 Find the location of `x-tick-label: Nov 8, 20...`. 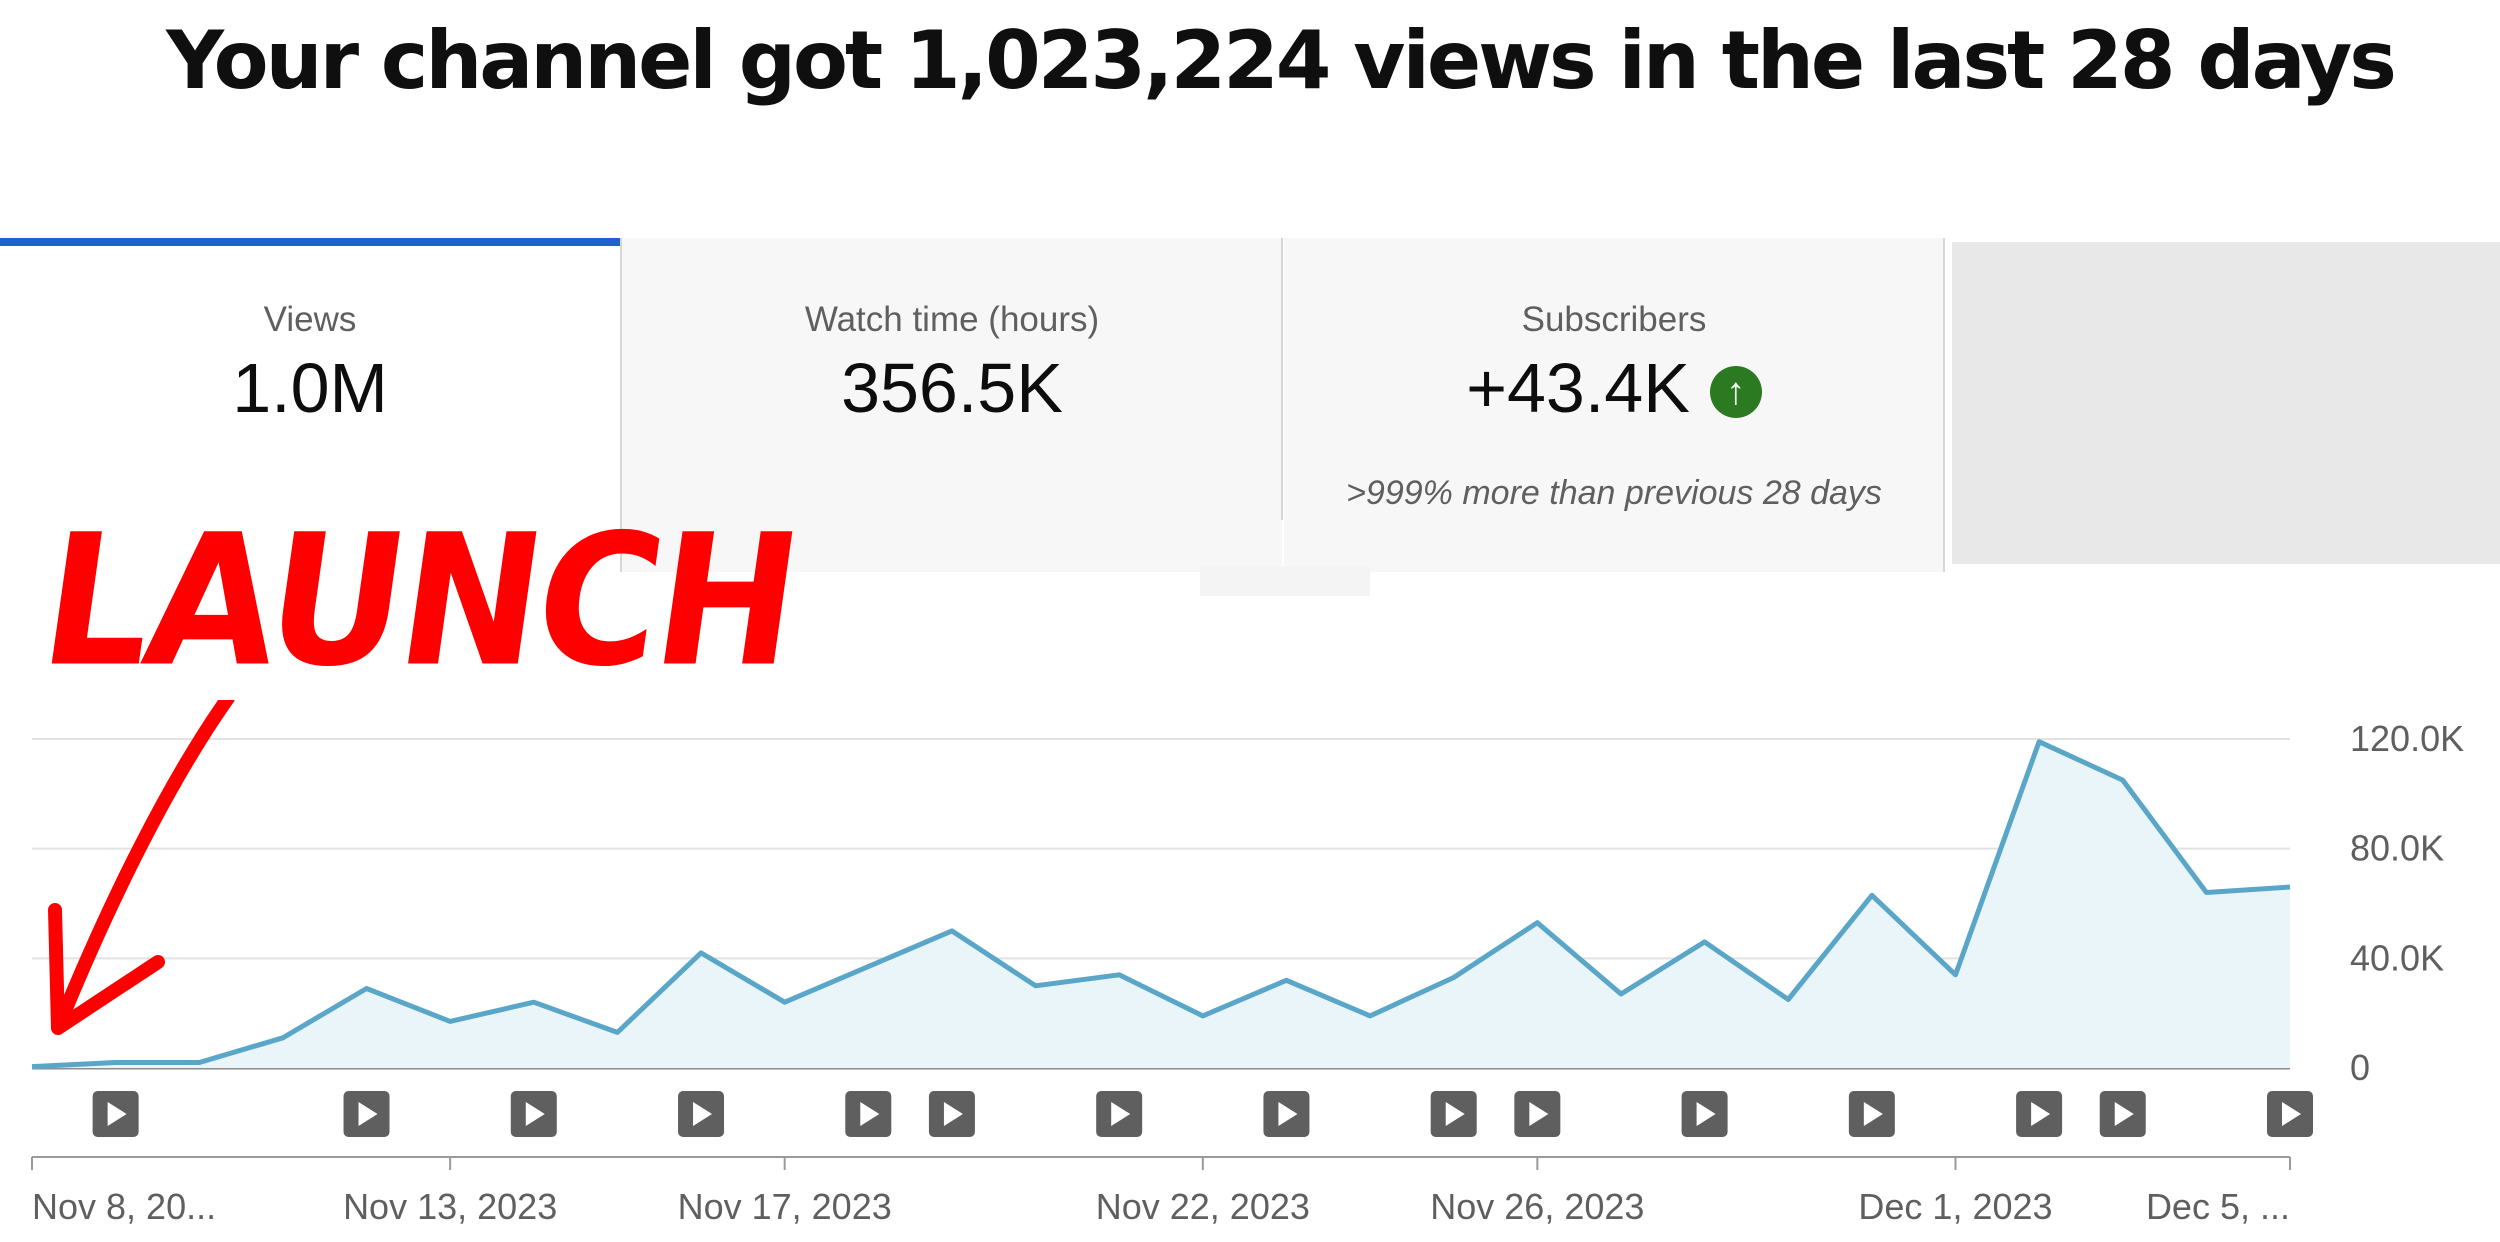

x-tick-label: Nov 8, 20... is located at coordinates (124, 1206).